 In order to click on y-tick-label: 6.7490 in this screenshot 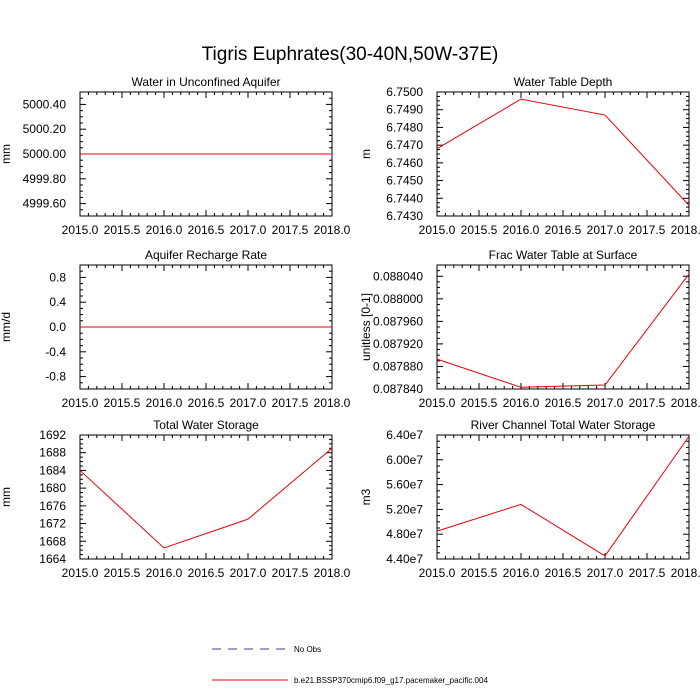, I will do `click(404, 110)`.